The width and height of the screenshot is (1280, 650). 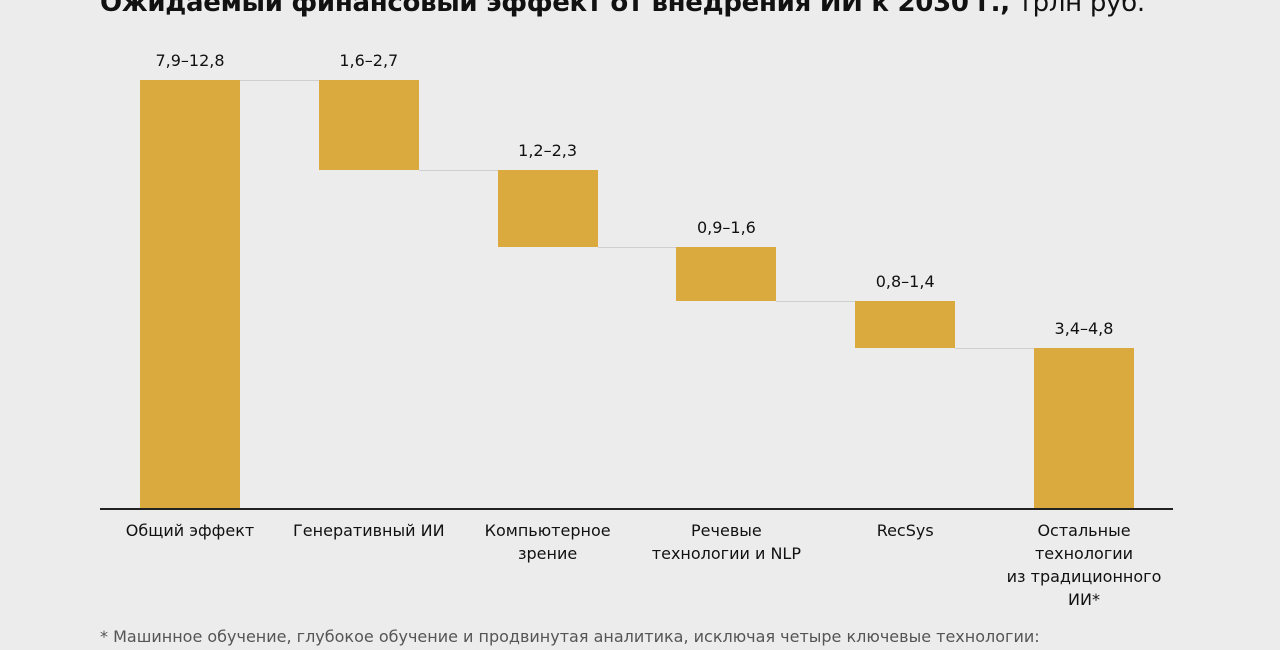 What do you see at coordinates (905, 530) in the screenshot?
I see `category-label: RecSys` at bounding box center [905, 530].